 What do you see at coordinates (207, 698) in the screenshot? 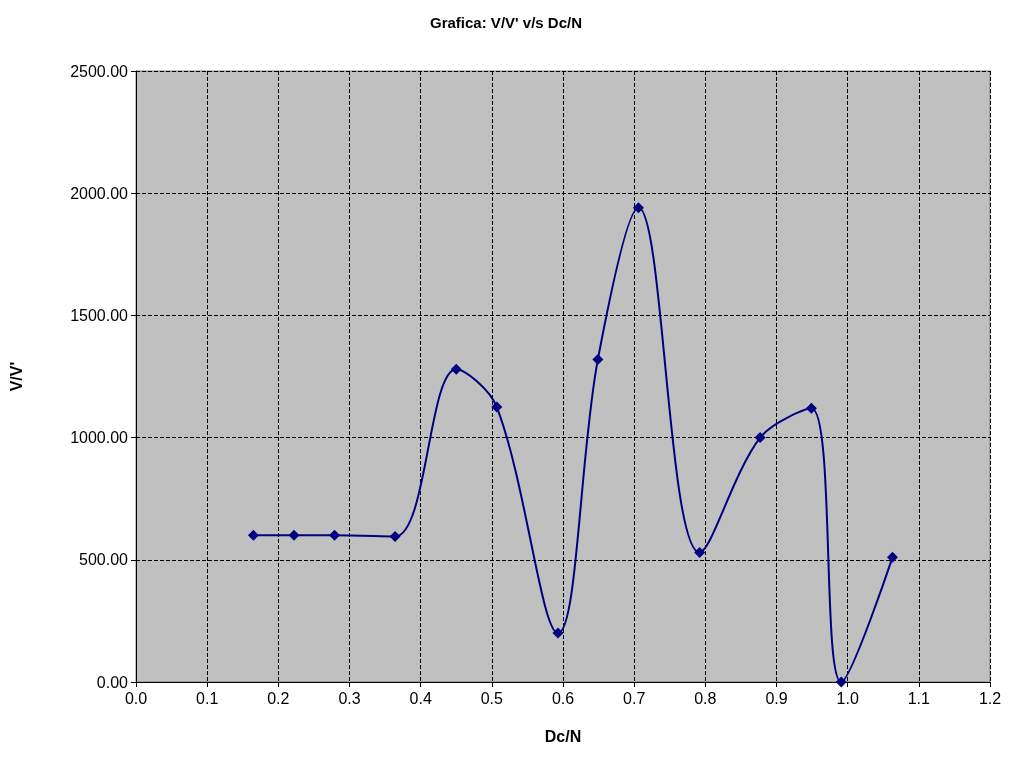
I see `x-tick-label: 0.1` at bounding box center [207, 698].